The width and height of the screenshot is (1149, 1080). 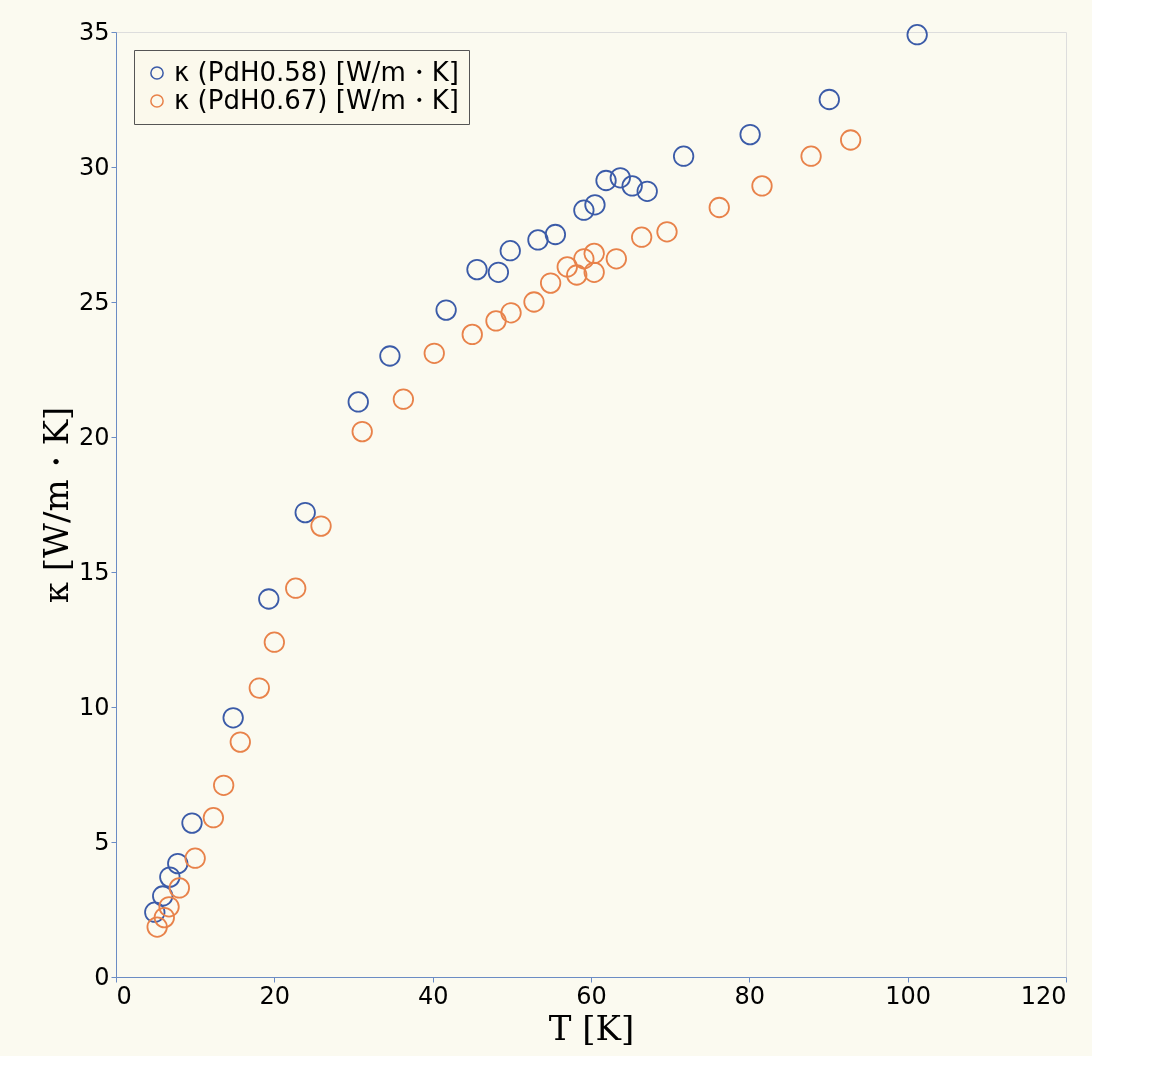 I want to click on x-tick-label: 60, so click(x=591, y=995).